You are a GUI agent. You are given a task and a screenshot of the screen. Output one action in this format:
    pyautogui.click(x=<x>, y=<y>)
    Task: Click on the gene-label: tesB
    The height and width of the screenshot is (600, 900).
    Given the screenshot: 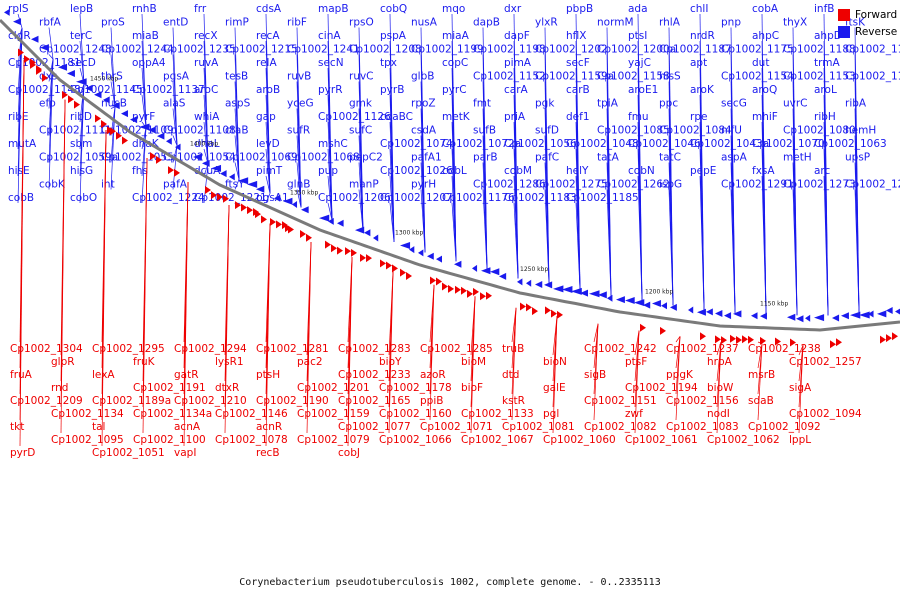 What is the action you would take?
    pyautogui.click(x=236, y=77)
    